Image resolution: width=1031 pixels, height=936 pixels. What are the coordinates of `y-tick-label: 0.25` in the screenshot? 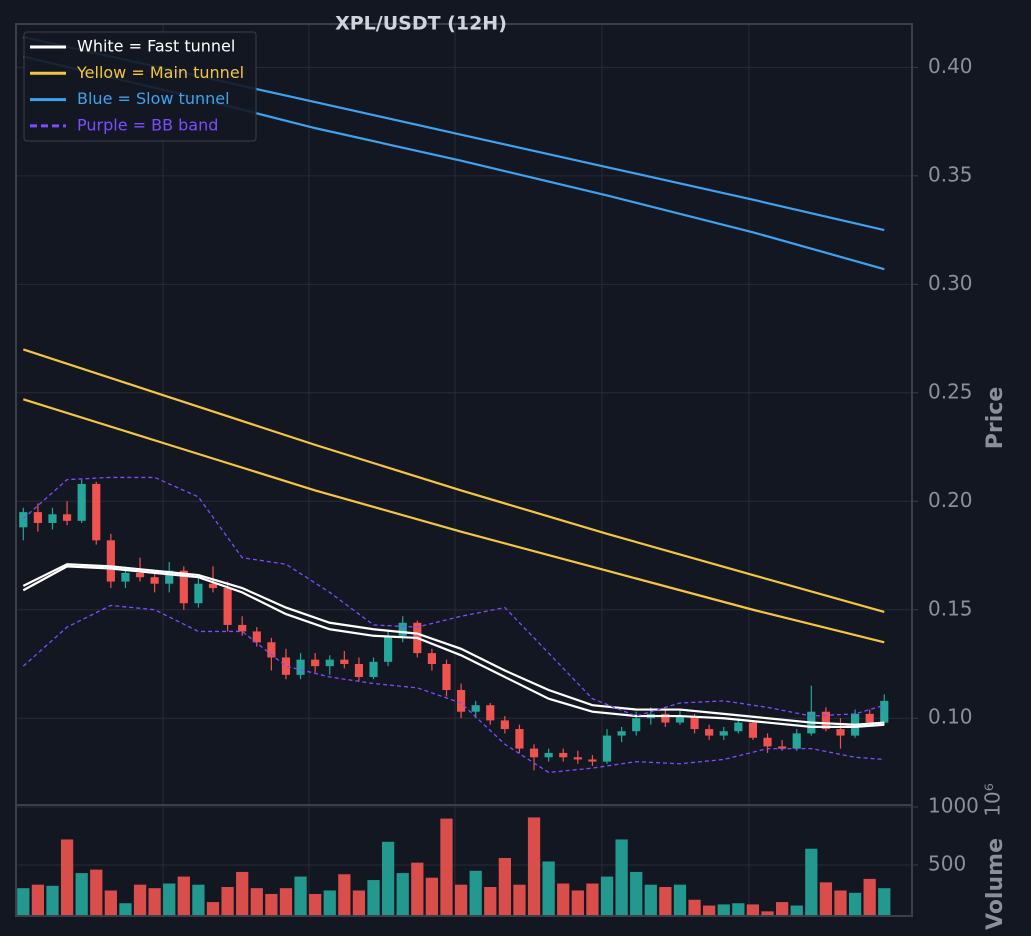 It's located at (950, 391).